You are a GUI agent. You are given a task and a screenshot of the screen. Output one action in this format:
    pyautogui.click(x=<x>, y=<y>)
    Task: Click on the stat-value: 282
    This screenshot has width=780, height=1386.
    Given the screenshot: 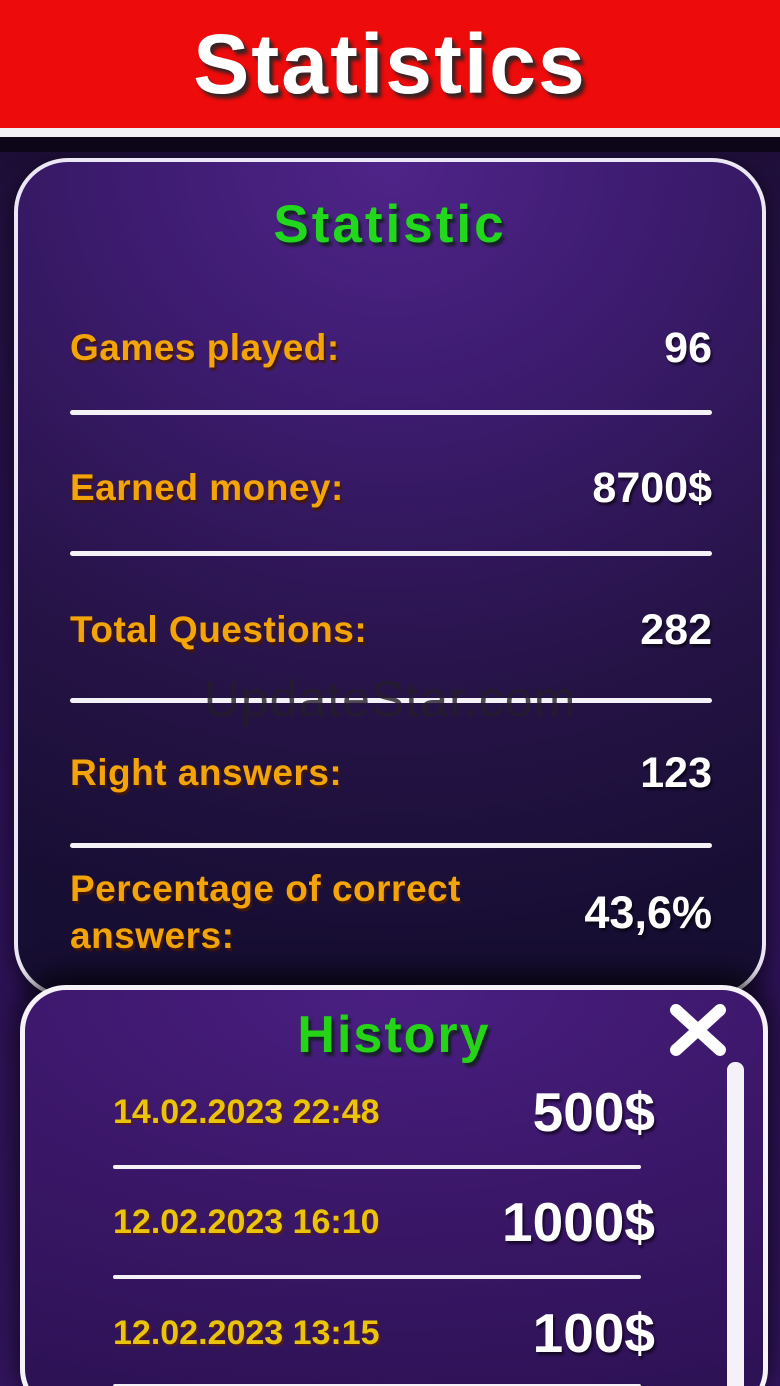 What is the action you would take?
    pyautogui.click(x=676, y=629)
    